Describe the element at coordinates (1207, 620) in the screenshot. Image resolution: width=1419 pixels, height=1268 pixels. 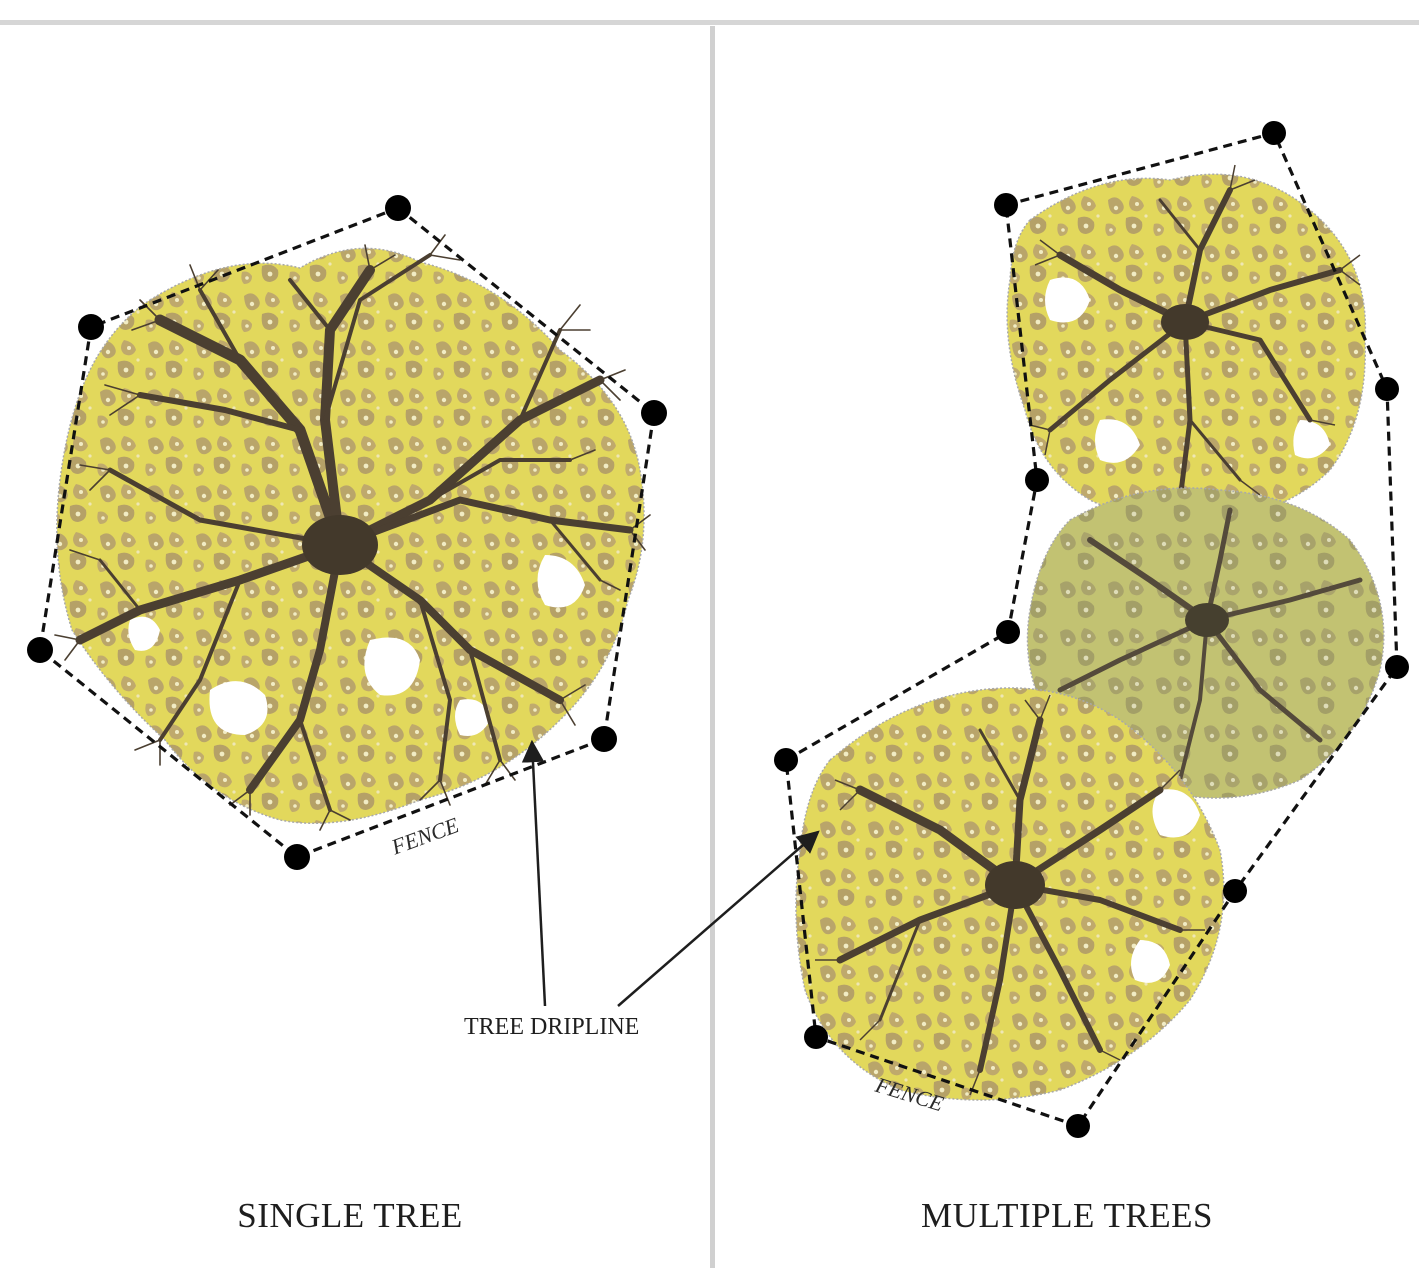
I see `tree-middle-trunk` at that location.